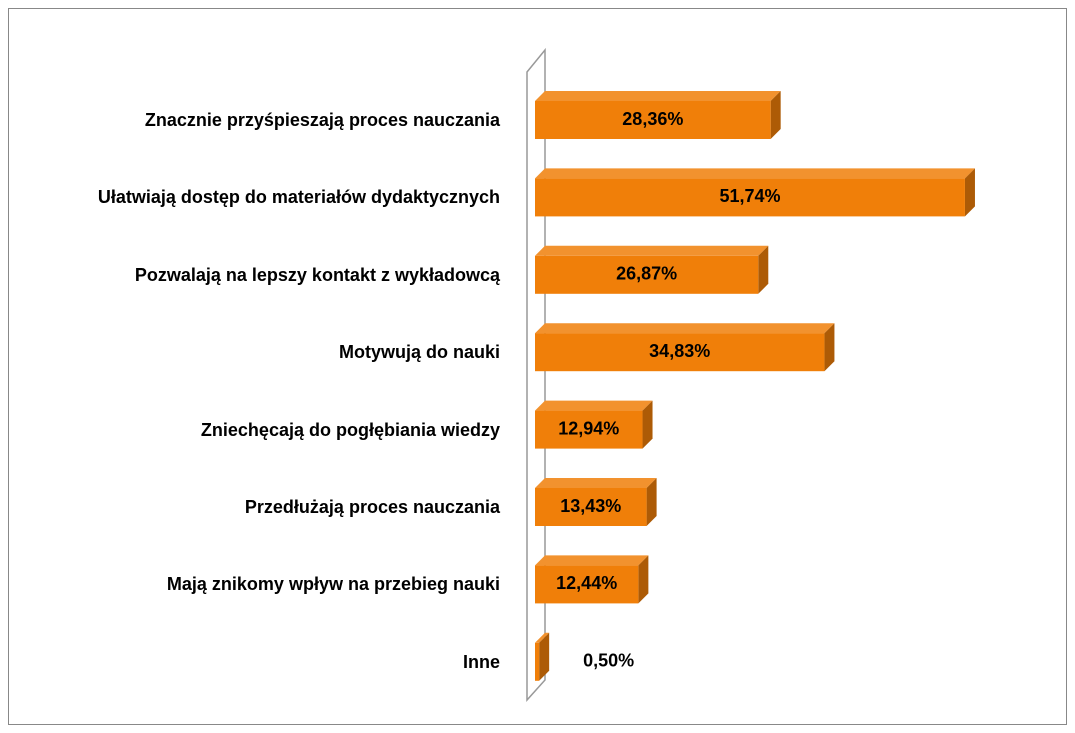  What do you see at coordinates (536, 374) in the screenshot?
I see `back-wall` at bounding box center [536, 374].